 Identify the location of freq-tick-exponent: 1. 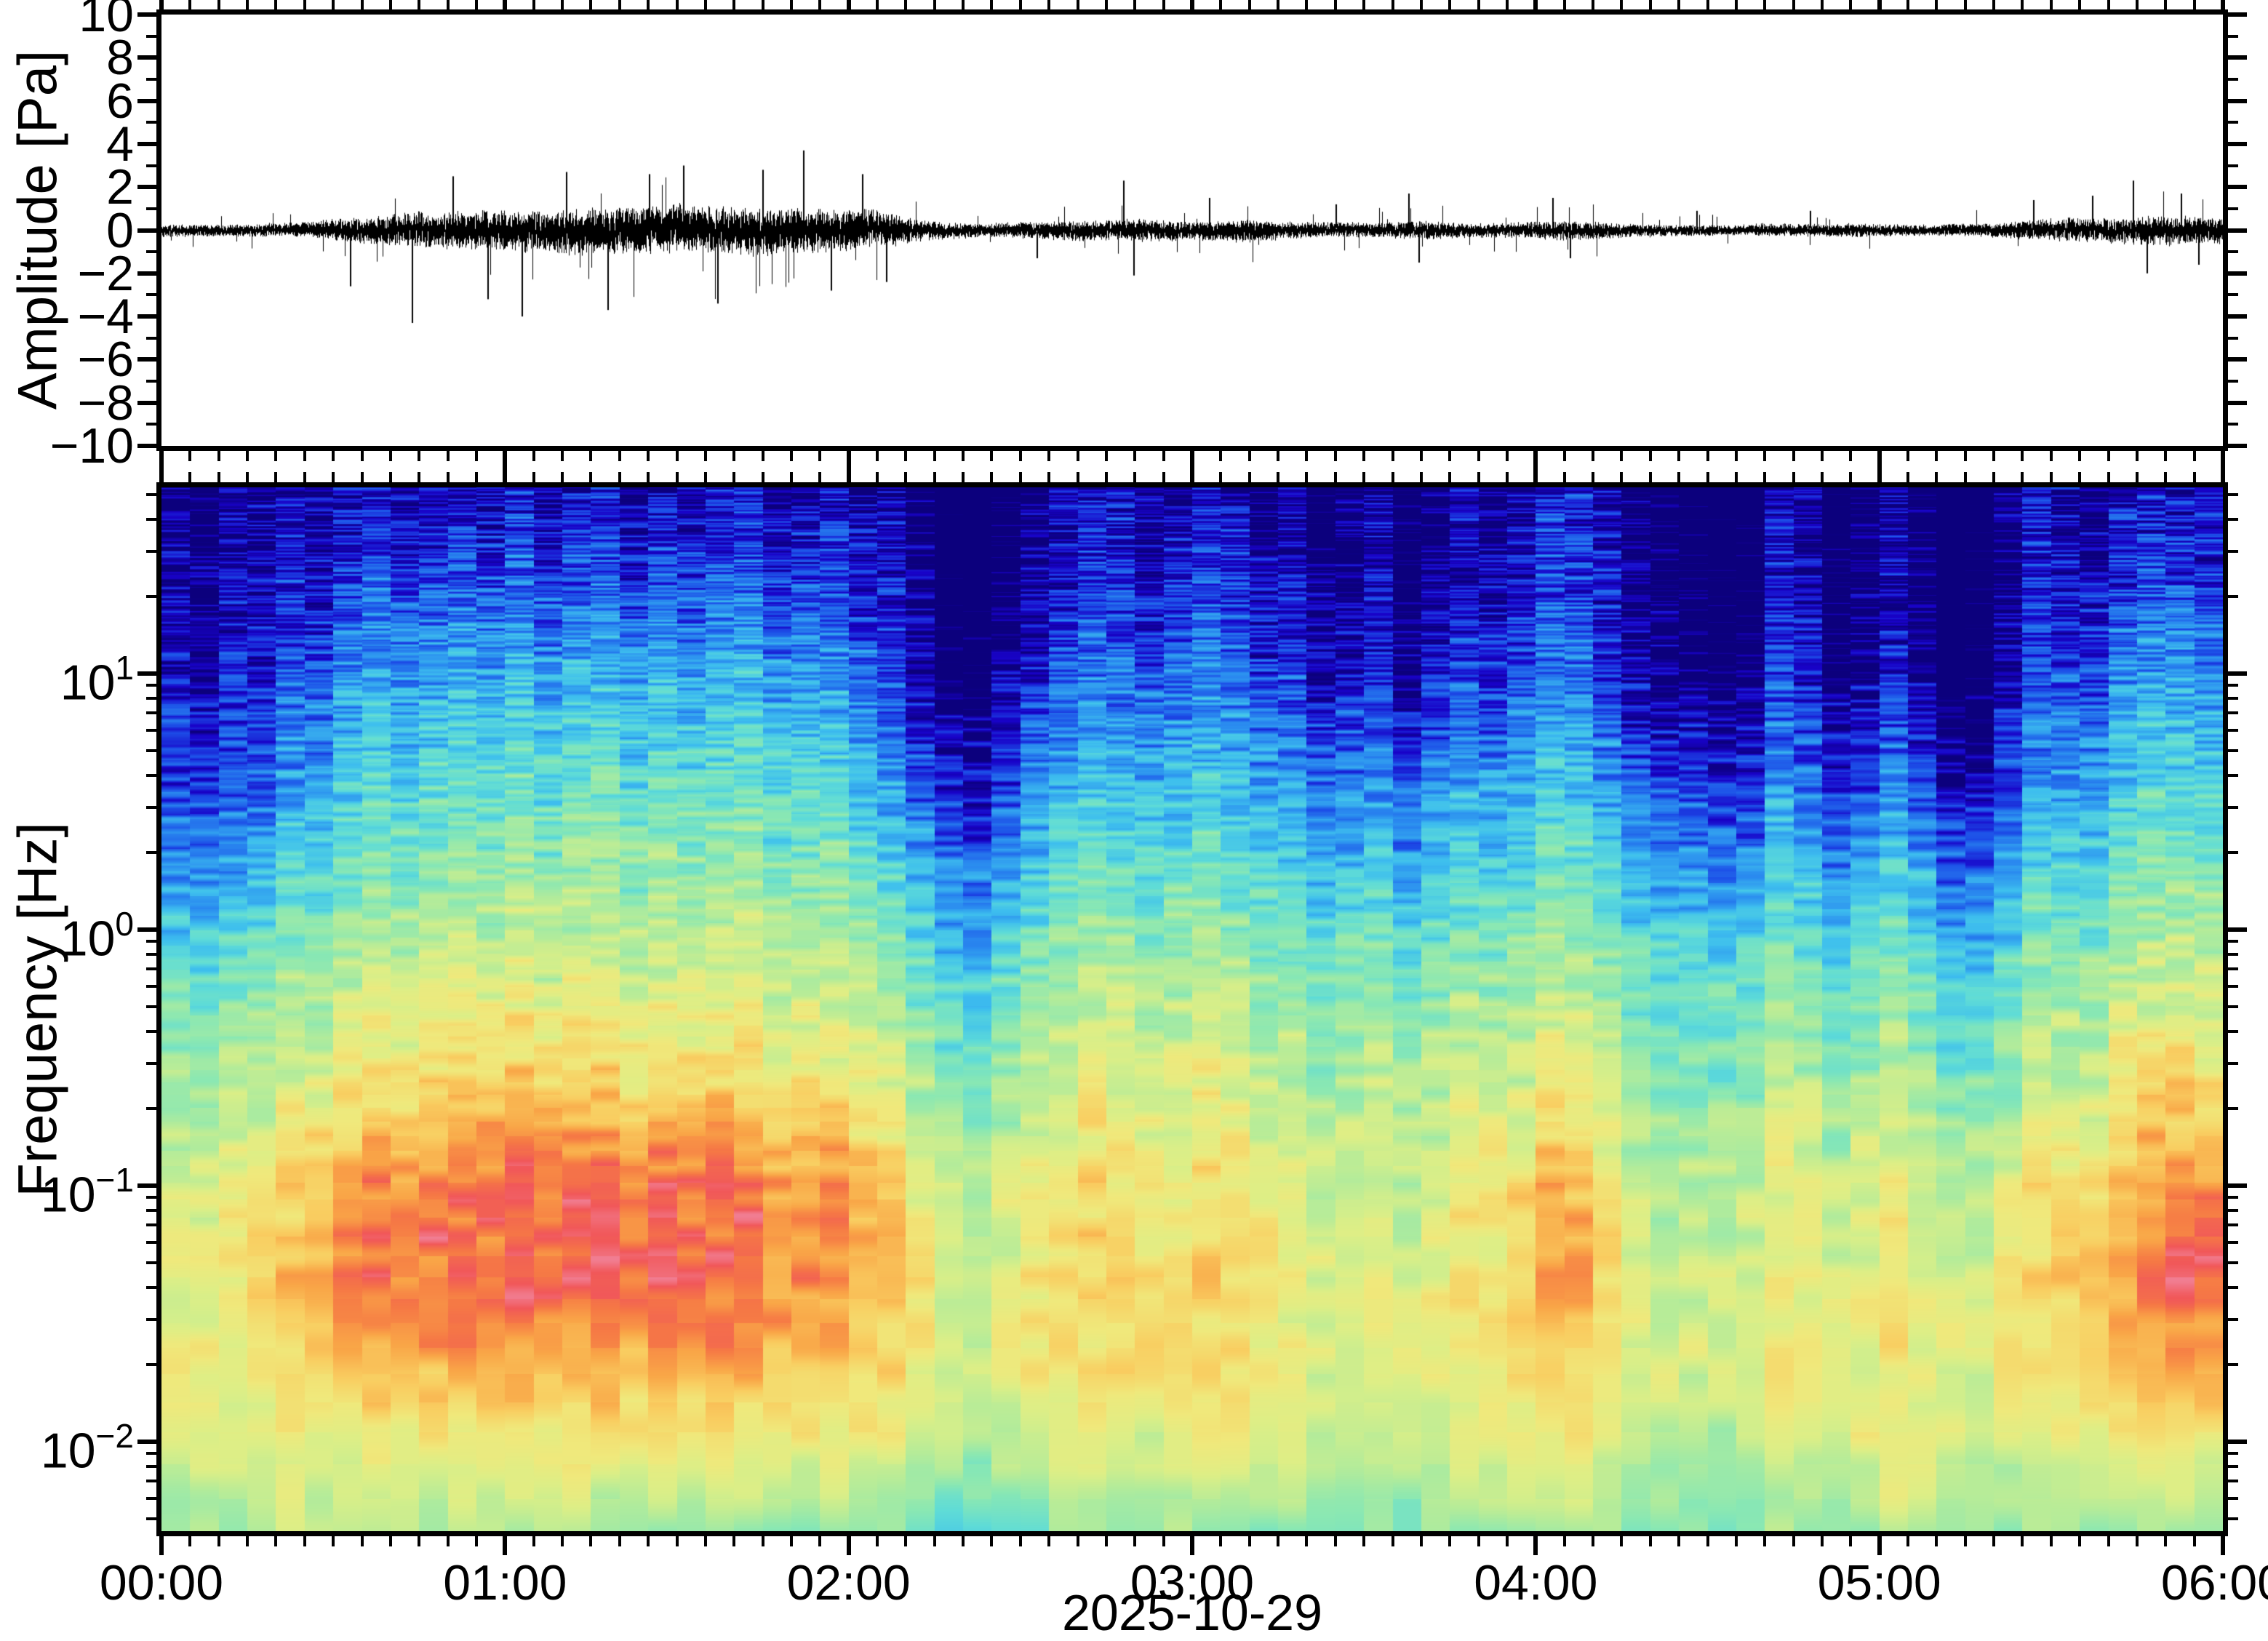
(125, 667).